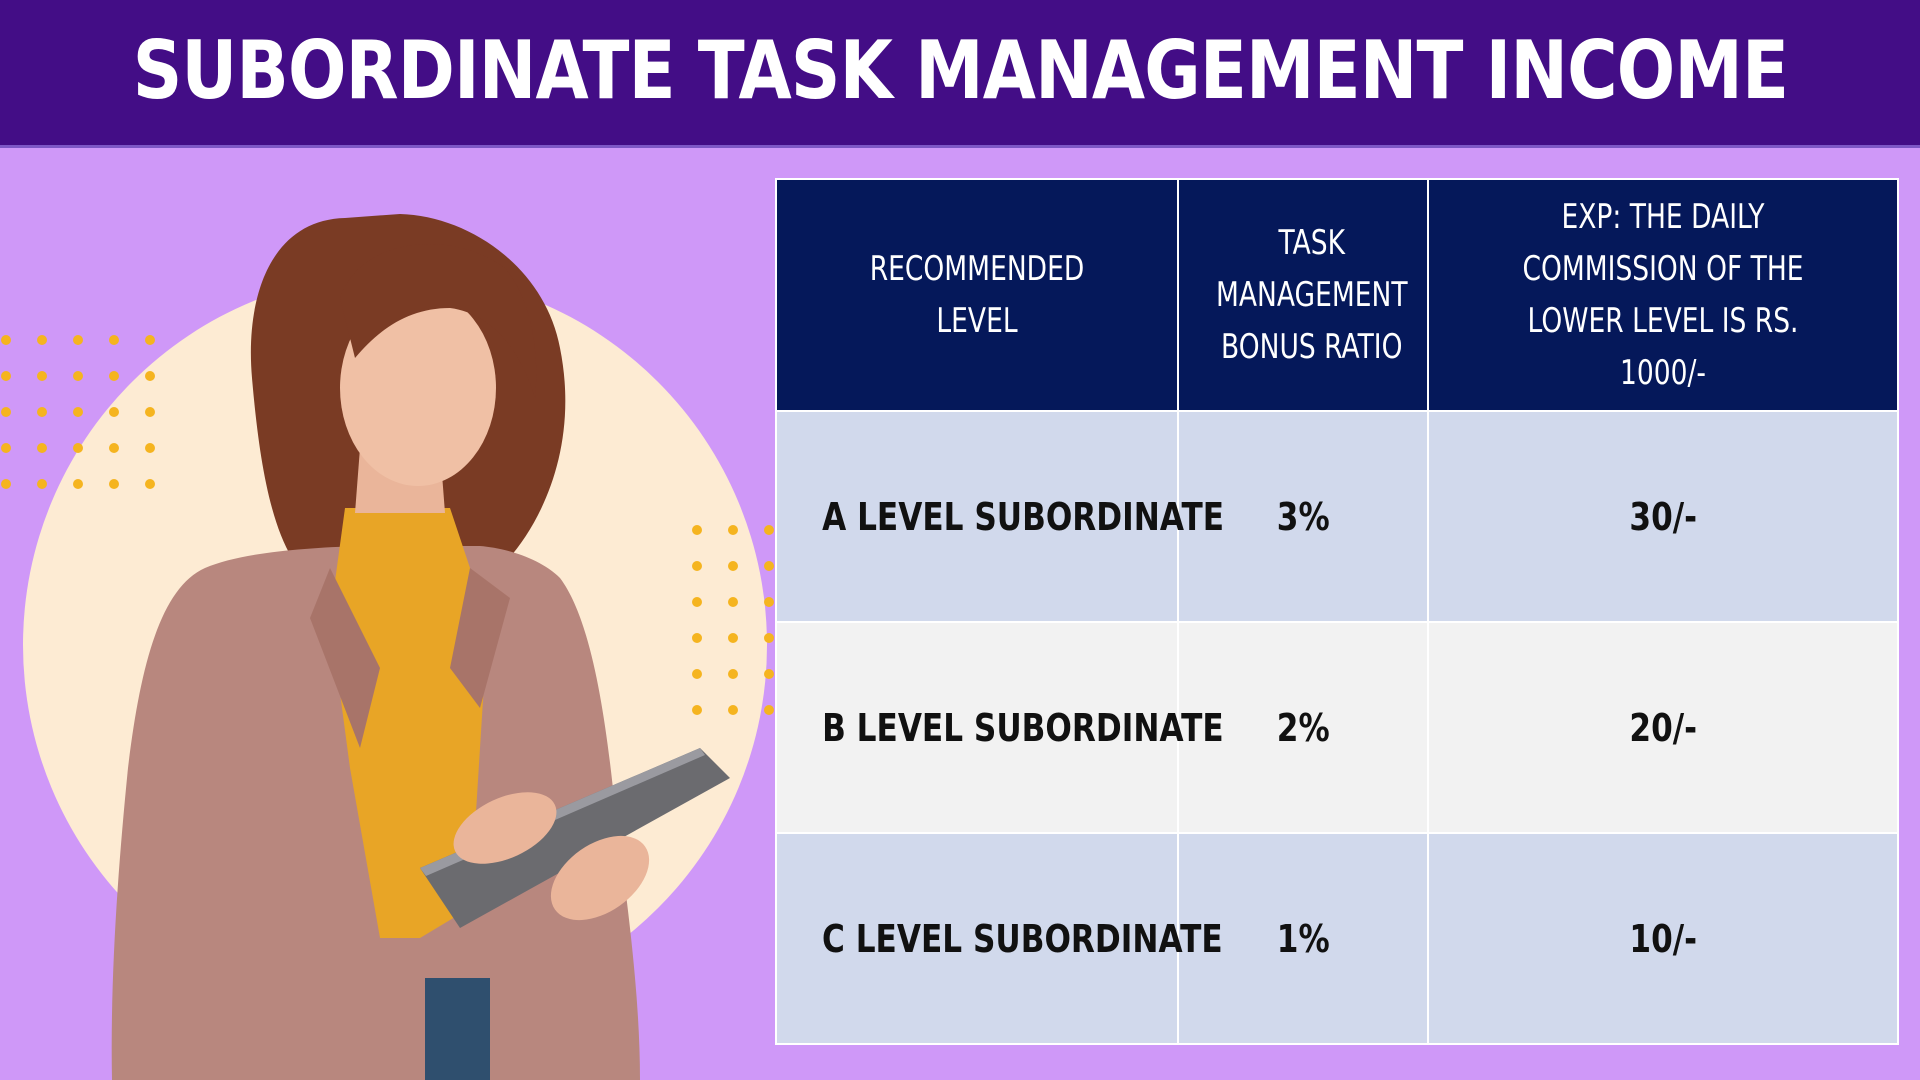  Describe the element at coordinates (480, 638) in the screenshot. I see `lapel-right` at that location.